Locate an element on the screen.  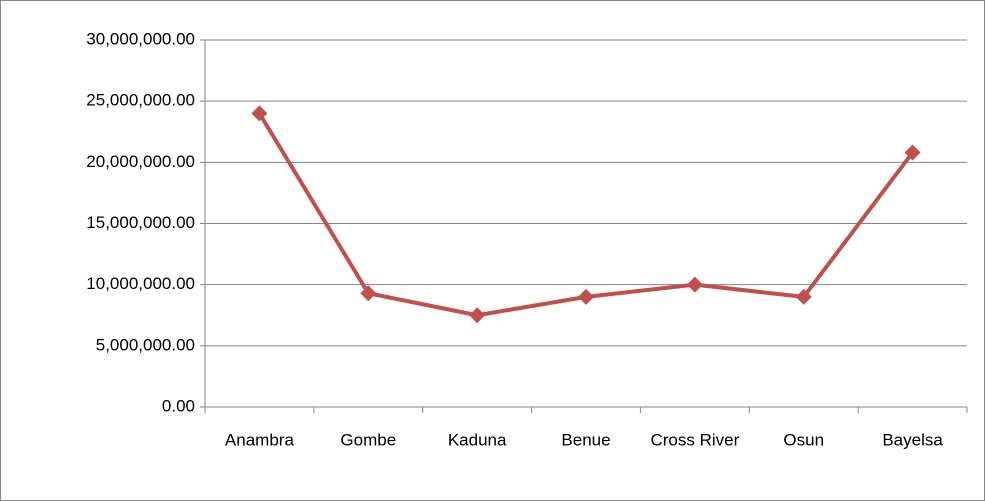
x-tick-label: Bayelsa is located at coordinates (912, 439).